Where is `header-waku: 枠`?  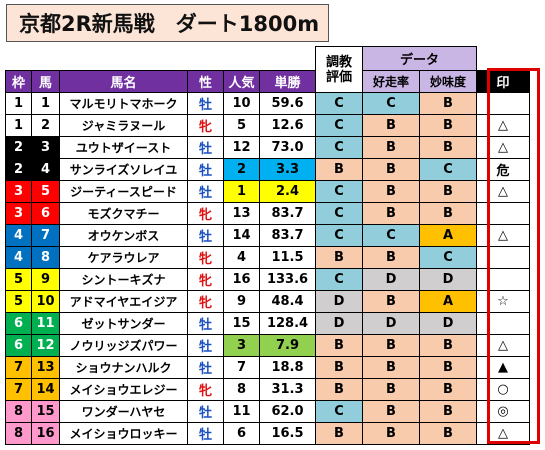 header-waku: 枠 is located at coordinates (18, 81).